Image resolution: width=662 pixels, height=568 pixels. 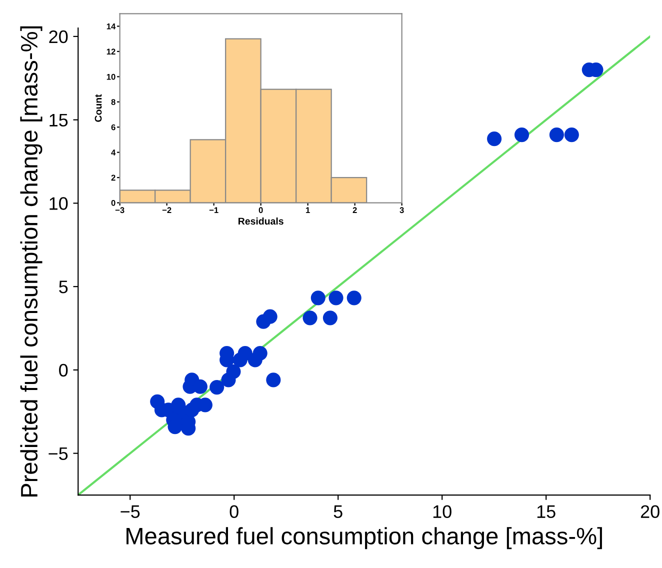 I want to click on y-tick-label: 14, so click(x=111, y=27).